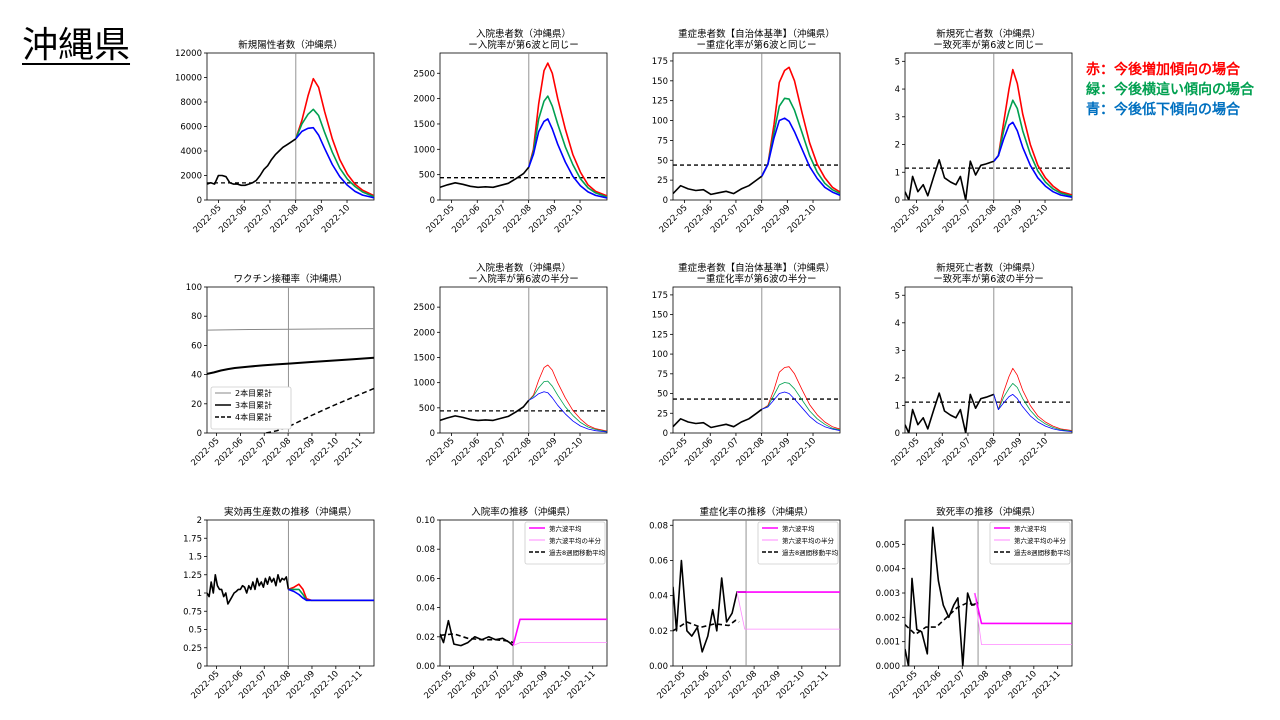  Describe the element at coordinates (425, 550) in the screenshot. I see `y-tick-label: 0.08` at that location.